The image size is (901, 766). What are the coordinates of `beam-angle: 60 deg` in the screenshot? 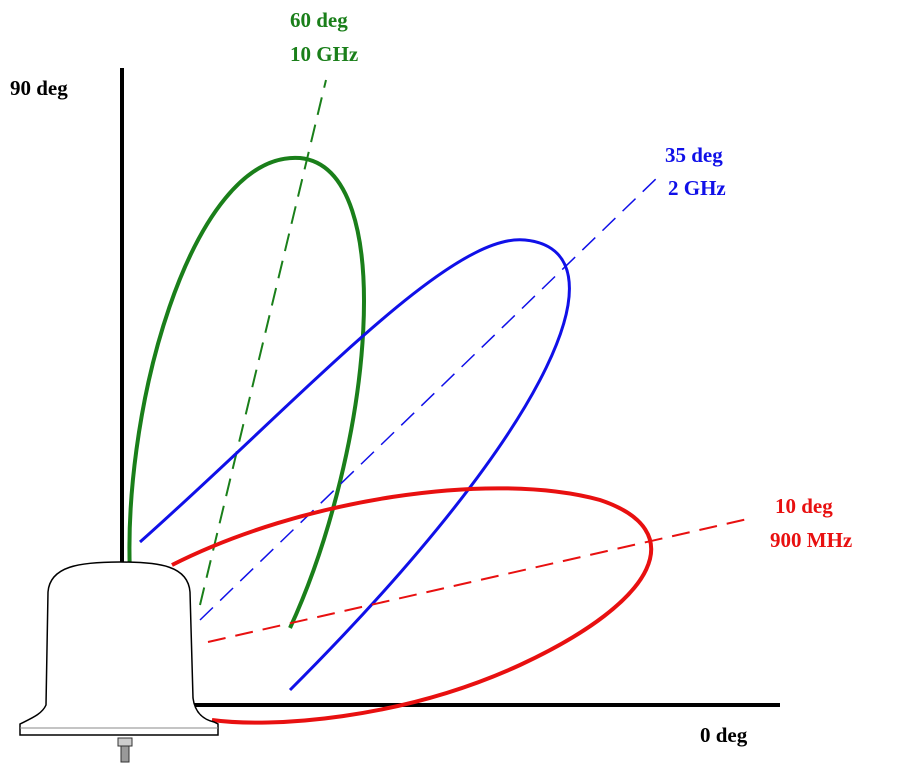 It's located at (319, 20).